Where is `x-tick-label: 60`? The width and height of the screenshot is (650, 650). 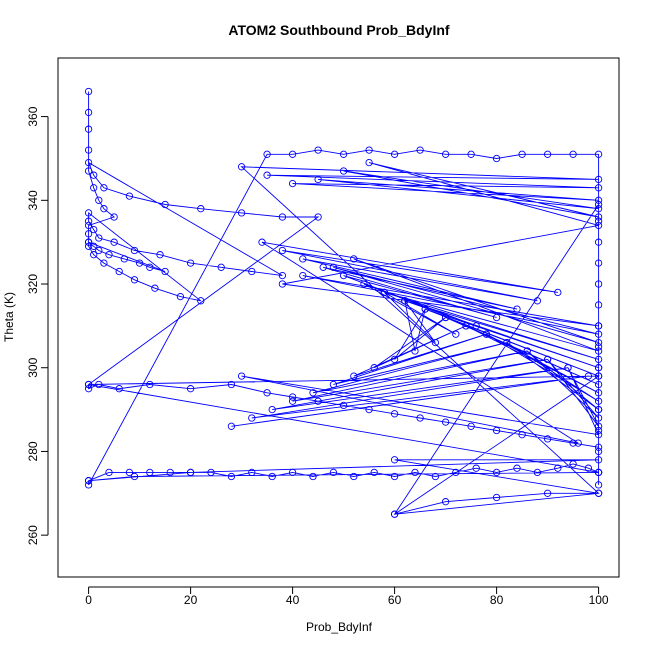 x-tick-label: 60 is located at coordinates (395, 600).